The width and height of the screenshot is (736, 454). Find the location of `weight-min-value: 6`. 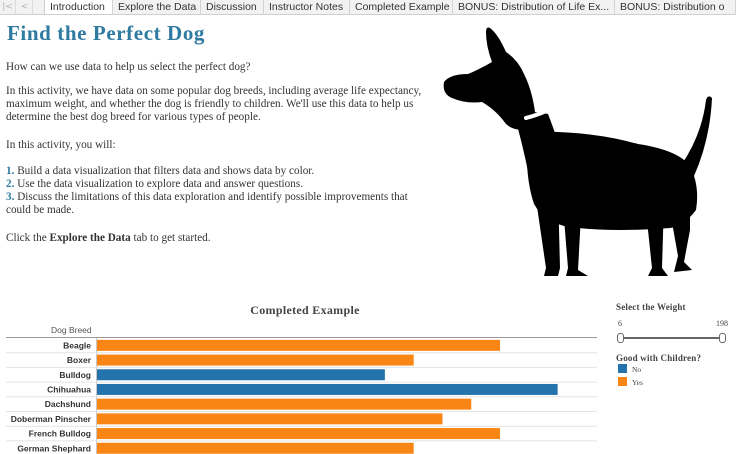

weight-min-value: 6 is located at coordinates (620, 323).